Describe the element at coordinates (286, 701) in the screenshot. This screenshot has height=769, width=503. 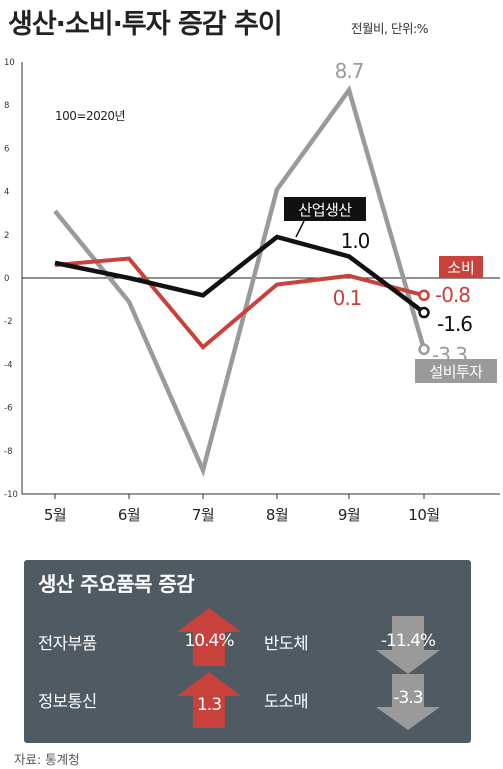
I see `item-label-wholesale-retail: 도소매` at that location.